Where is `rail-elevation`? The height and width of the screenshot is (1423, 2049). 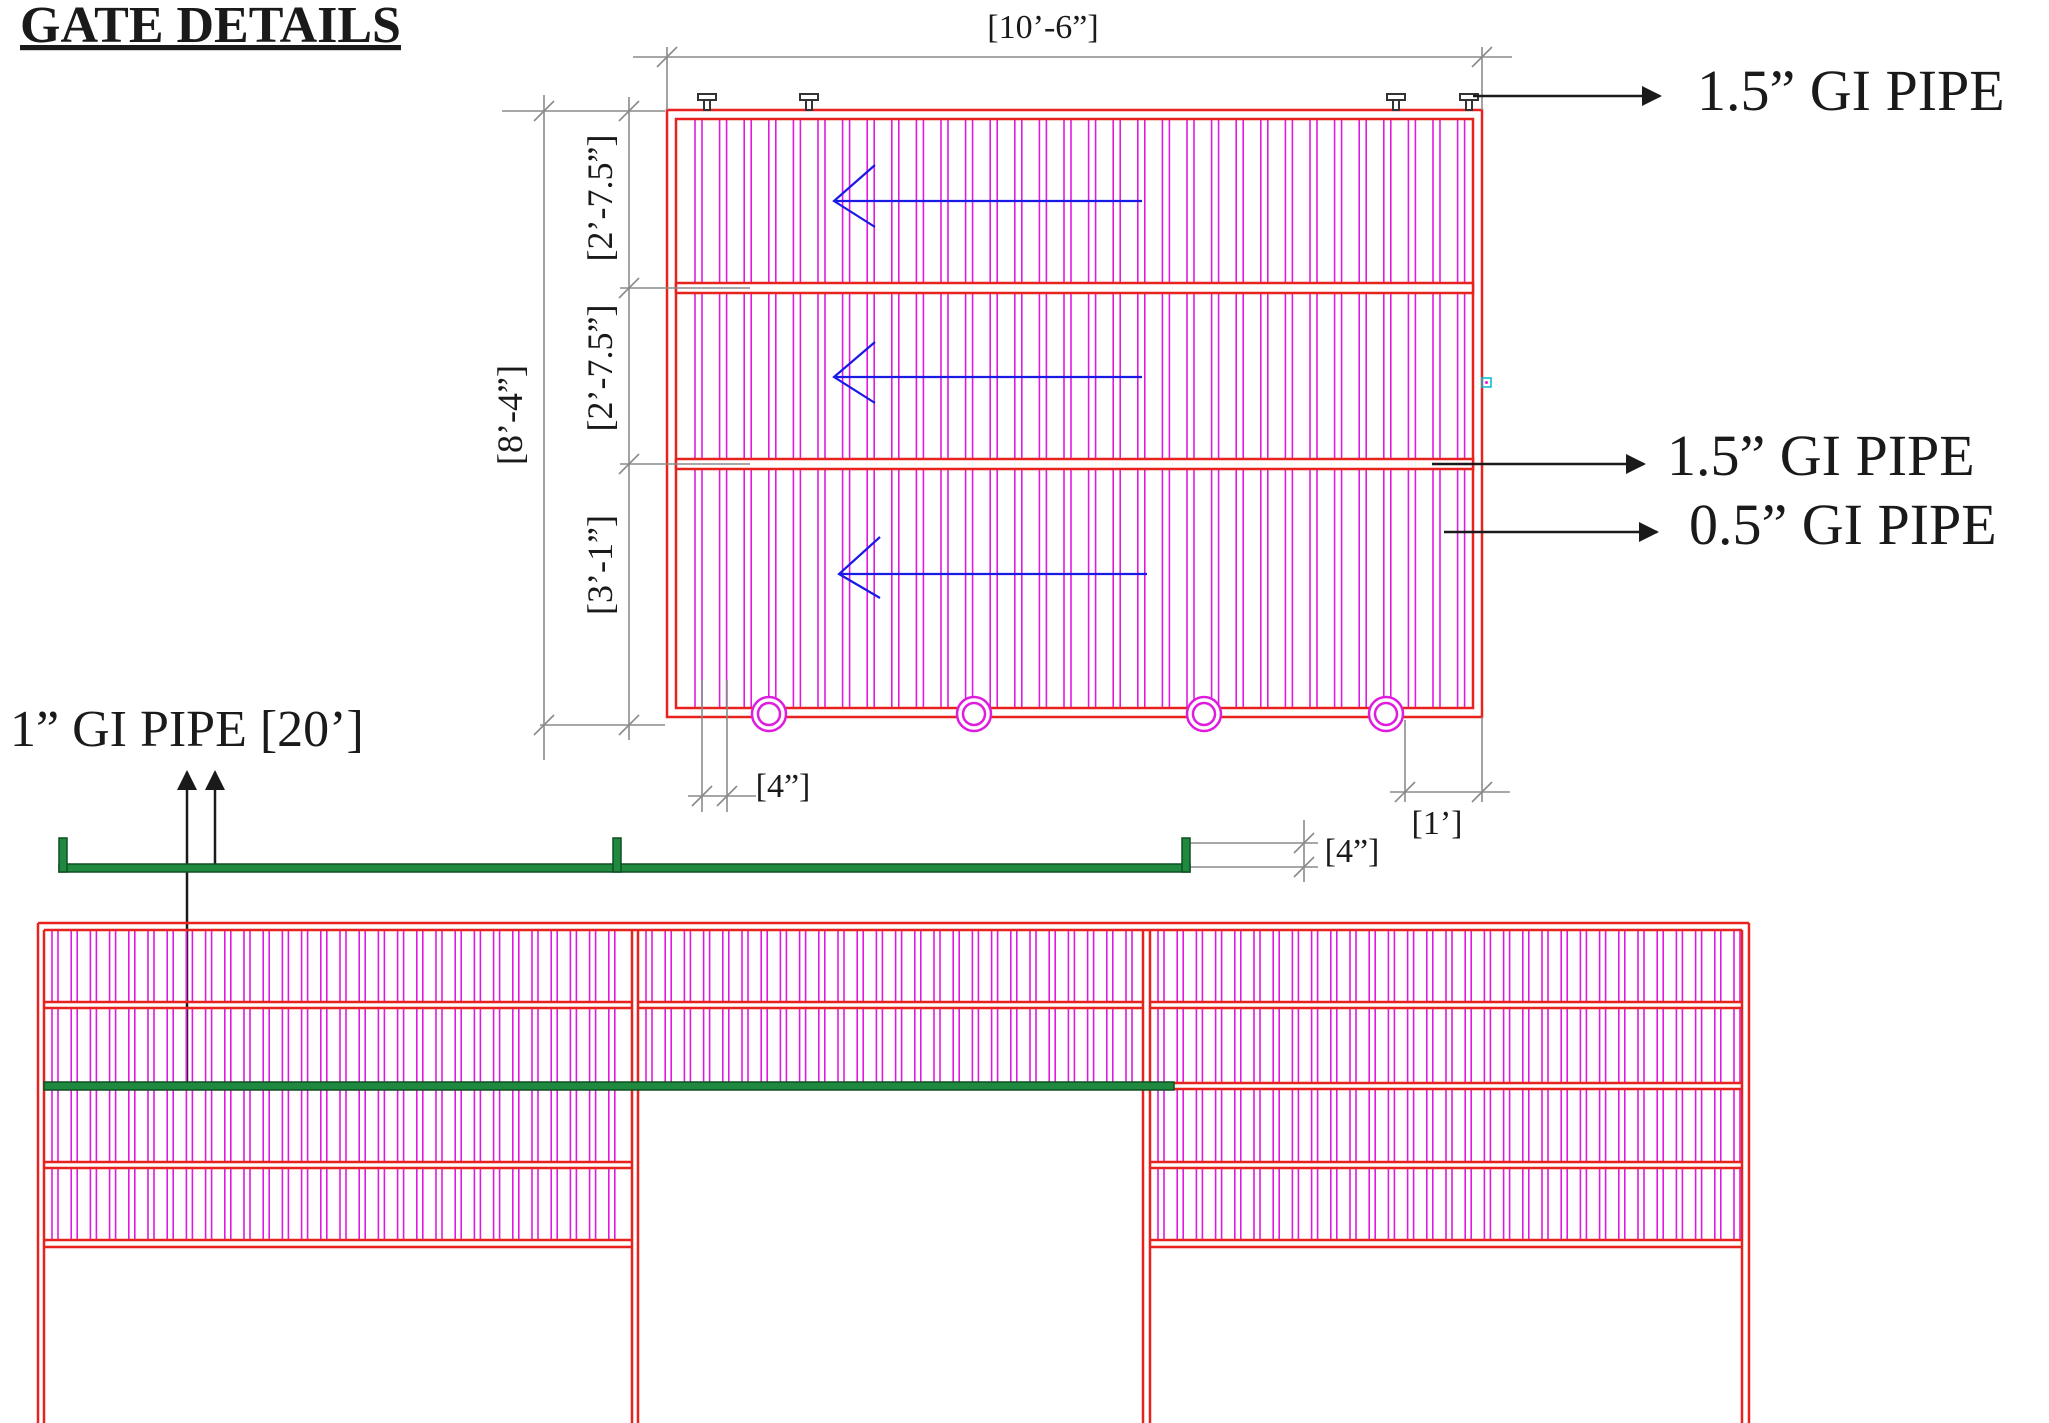 rail-elevation is located at coordinates (609, 1086).